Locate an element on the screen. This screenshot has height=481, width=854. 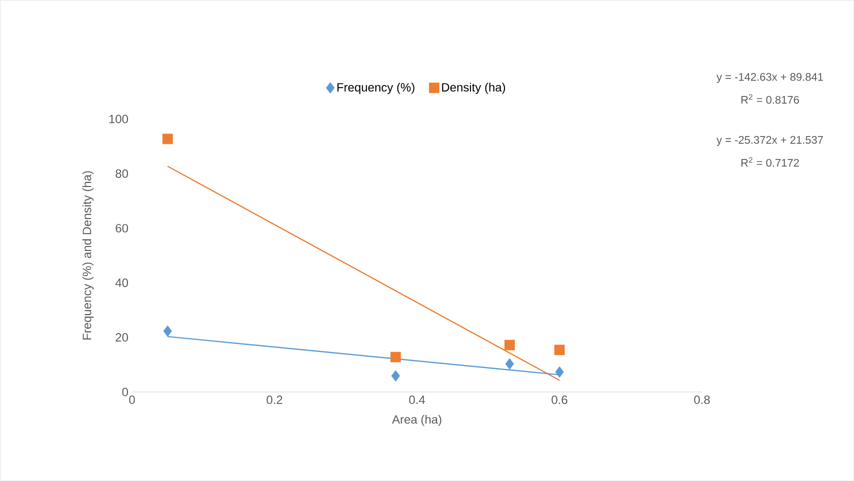
y-tick-label: 60 is located at coordinates (122, 228).